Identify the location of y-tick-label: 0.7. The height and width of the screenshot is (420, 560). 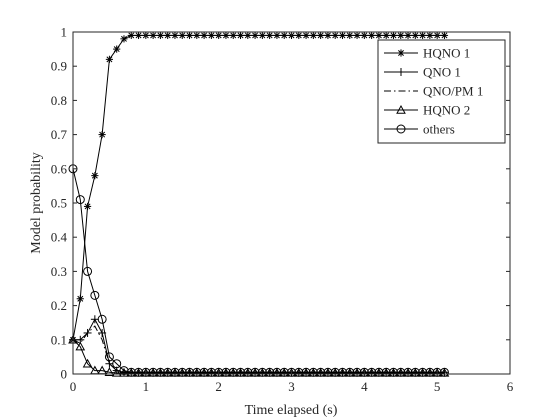
(59, 134).